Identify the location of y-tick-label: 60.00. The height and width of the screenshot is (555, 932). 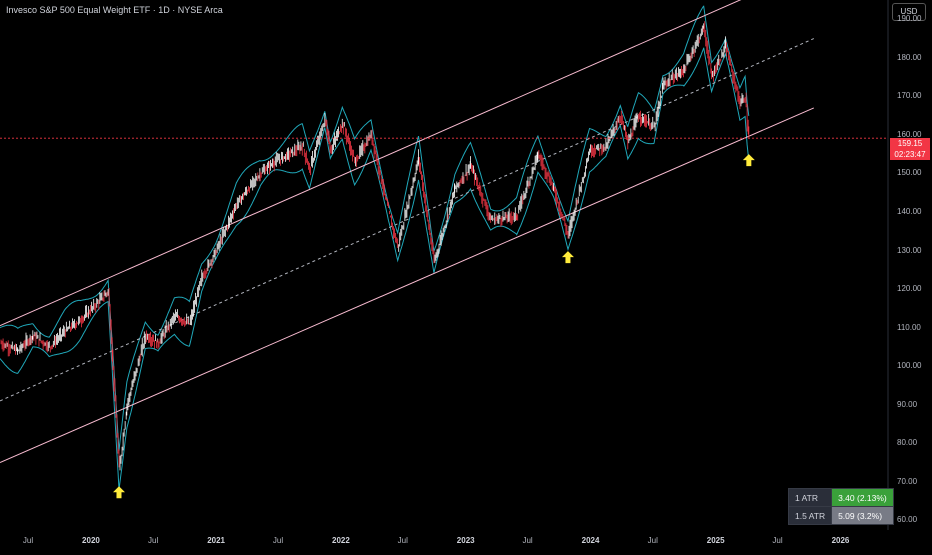
(907, 520).